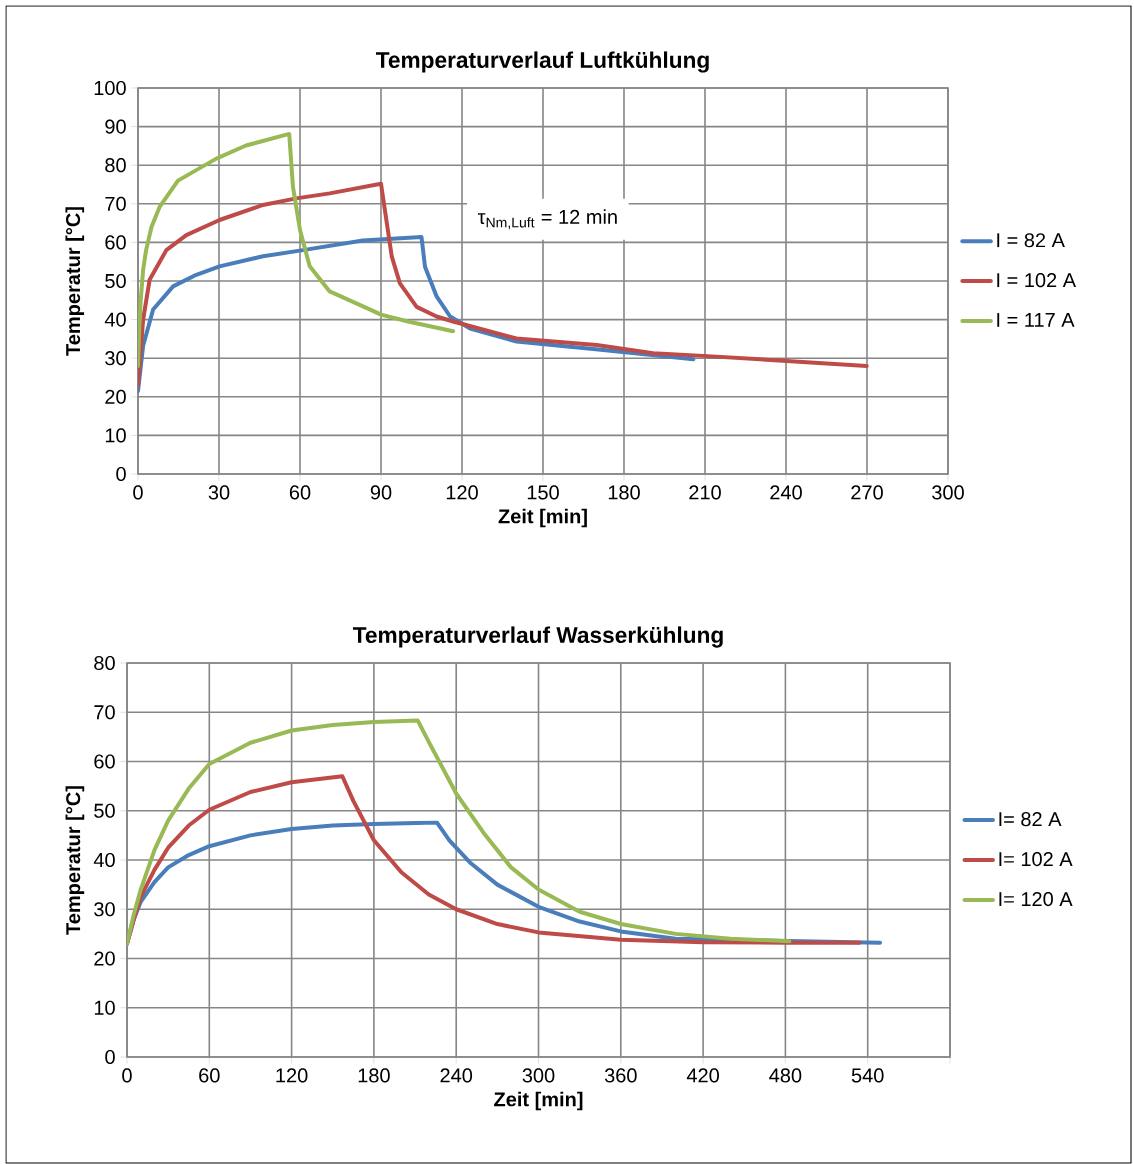  What do you see at coordinates (537, 637) in the screenshot?
I see `chart-title: Temperaturverlauf Wasserkühlung` at bounding box center [537, 637].